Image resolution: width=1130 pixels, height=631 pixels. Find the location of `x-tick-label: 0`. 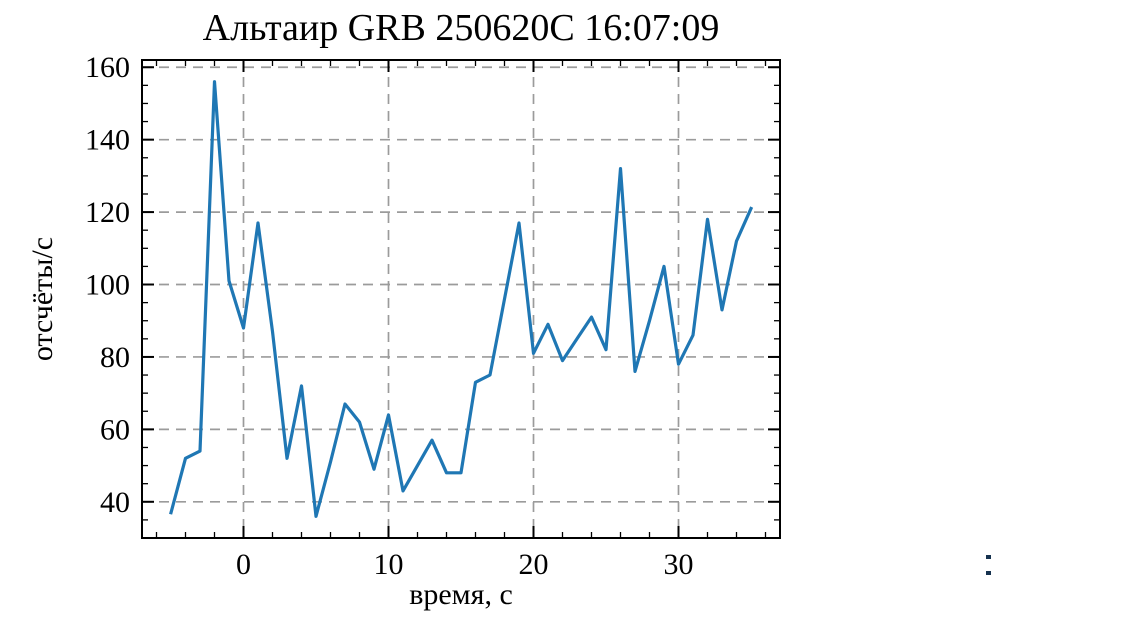

x-tick-label: 0 is located at coordinates (243, 564).